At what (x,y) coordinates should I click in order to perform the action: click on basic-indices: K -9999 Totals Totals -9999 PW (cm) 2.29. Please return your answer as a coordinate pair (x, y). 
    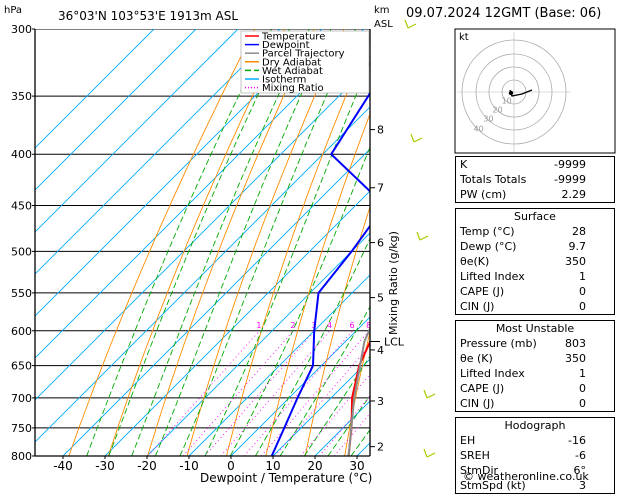
    Looking at the image, I should click on (535, 179).